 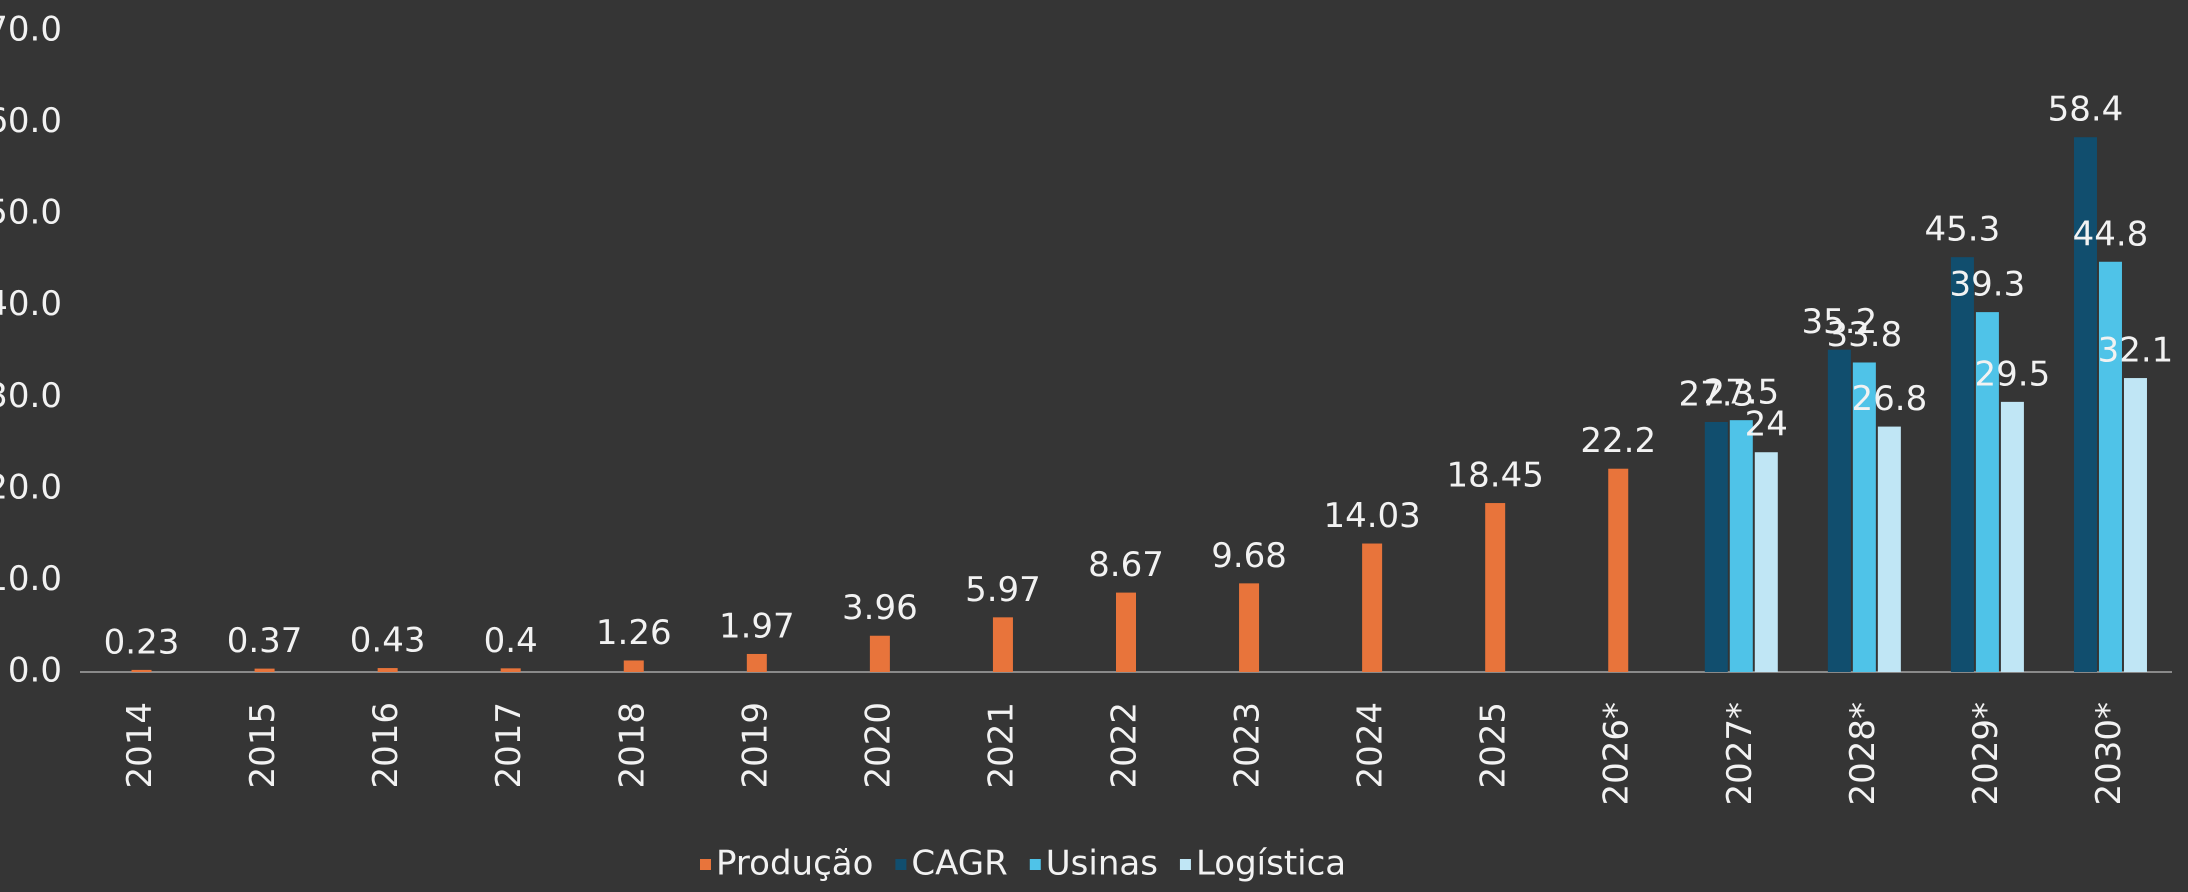 I want to click on data-label: 18.45, so click(x=1495, y=476).